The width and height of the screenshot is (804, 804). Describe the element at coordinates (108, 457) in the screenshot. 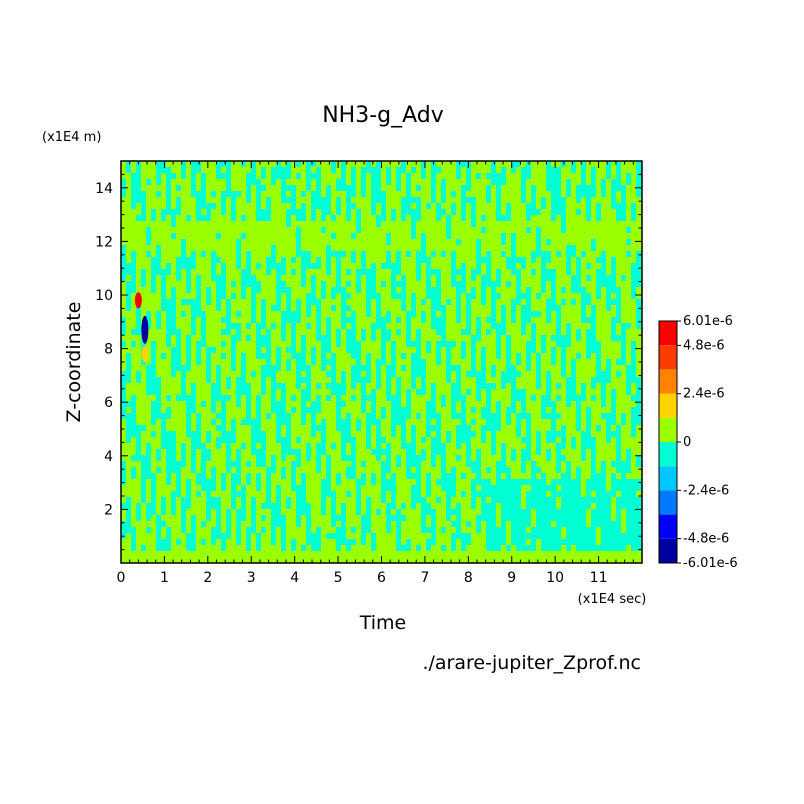

I see `y-tick-label: 4` at that location.